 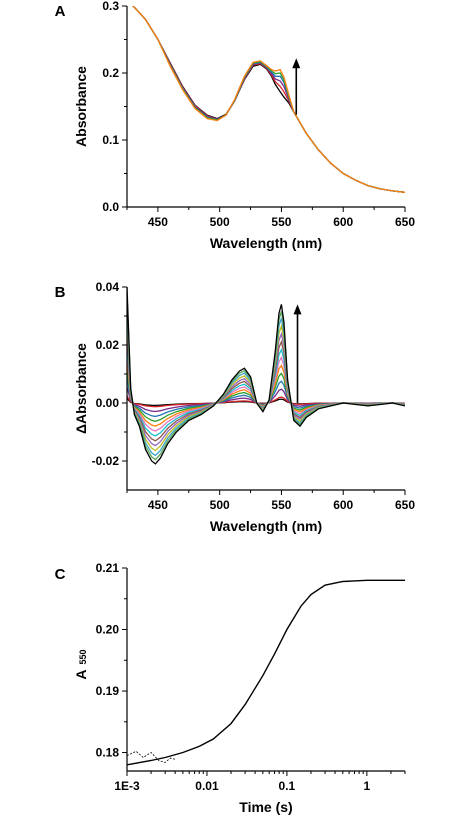 What do you see at coordinates (108, 287) in the screenshot?
I see `y-tick-label: 0.04` at bounding box center [108, 287].